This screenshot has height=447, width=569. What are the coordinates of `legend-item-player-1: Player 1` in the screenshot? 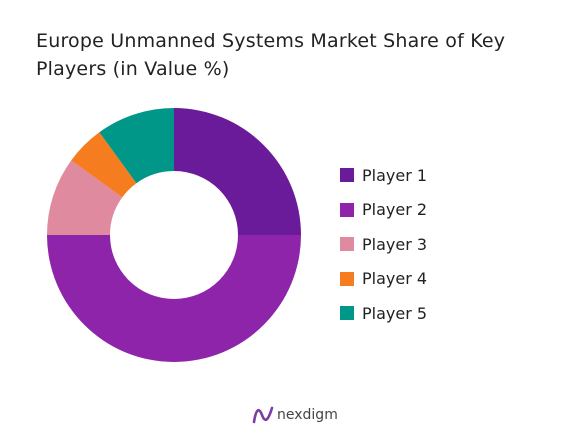 It's located at (383, 175).